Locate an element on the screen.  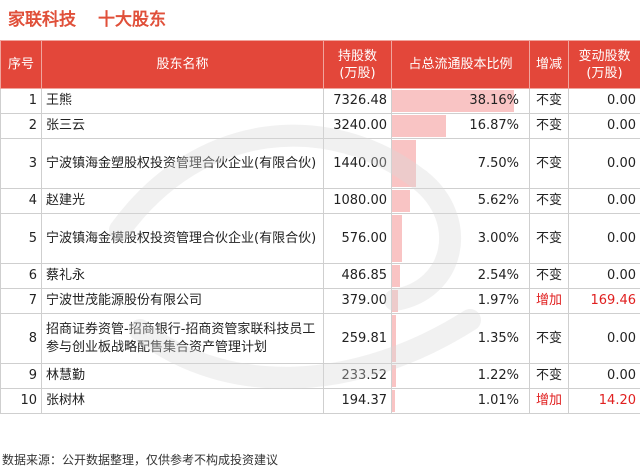
table-row: 7 宁波世茂能源股份有限公司 379.00 1.97% 增加 169.46 is located at coordinates (320, 301).